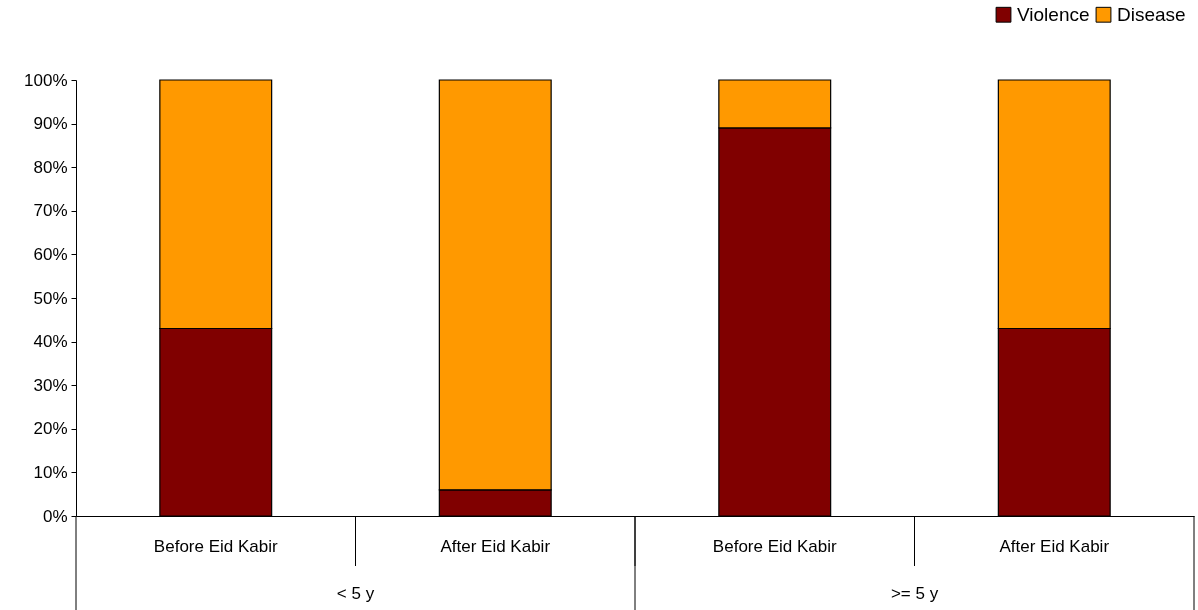 The height and width of the screenshot is (610, 1198). What do you see at coordinates (50, 342) in the screenshot?
I see `y-tick-label: 40%` at bounding box center [50, 342].